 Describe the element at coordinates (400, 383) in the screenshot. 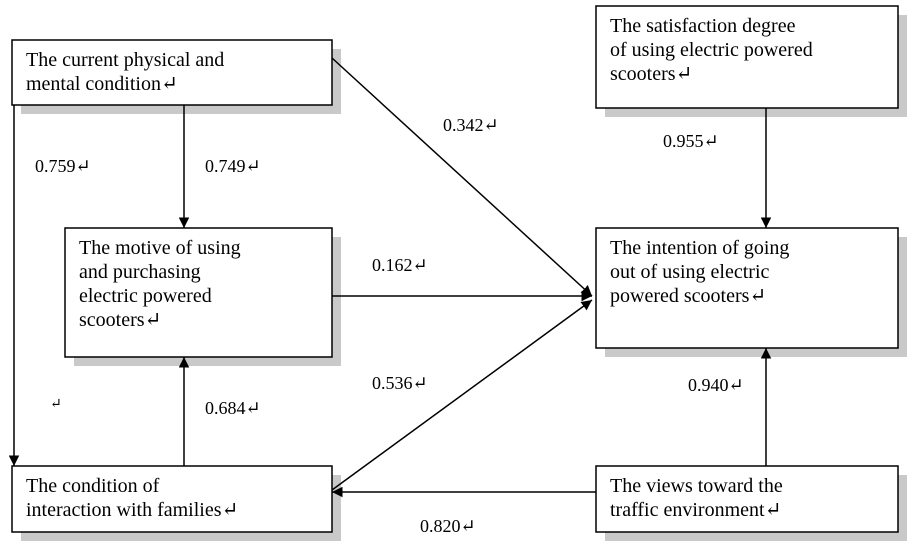

I see `edge-label: 0.536↵` at that location.